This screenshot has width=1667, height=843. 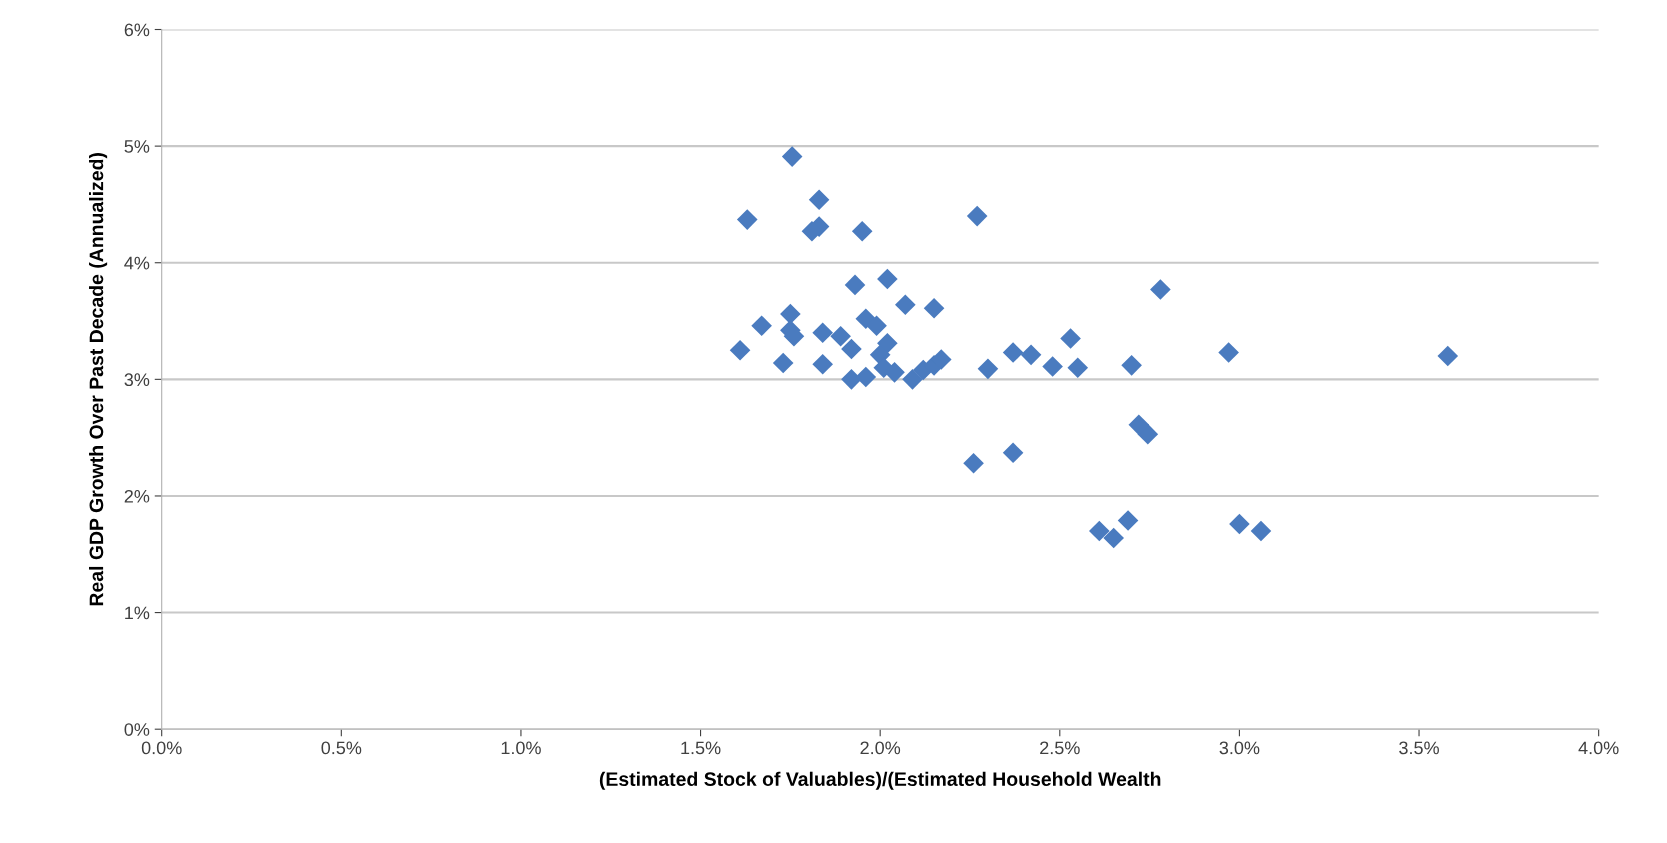 I want to click on y-tick-label: 1%, so click(x=137, y=613).